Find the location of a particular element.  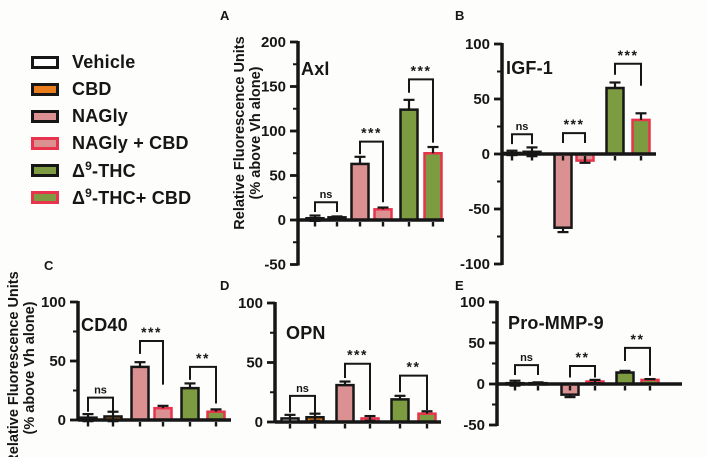

panel-B: 100 50 0 -50 -100 ns *** *** is located at coordinates (558, 154).